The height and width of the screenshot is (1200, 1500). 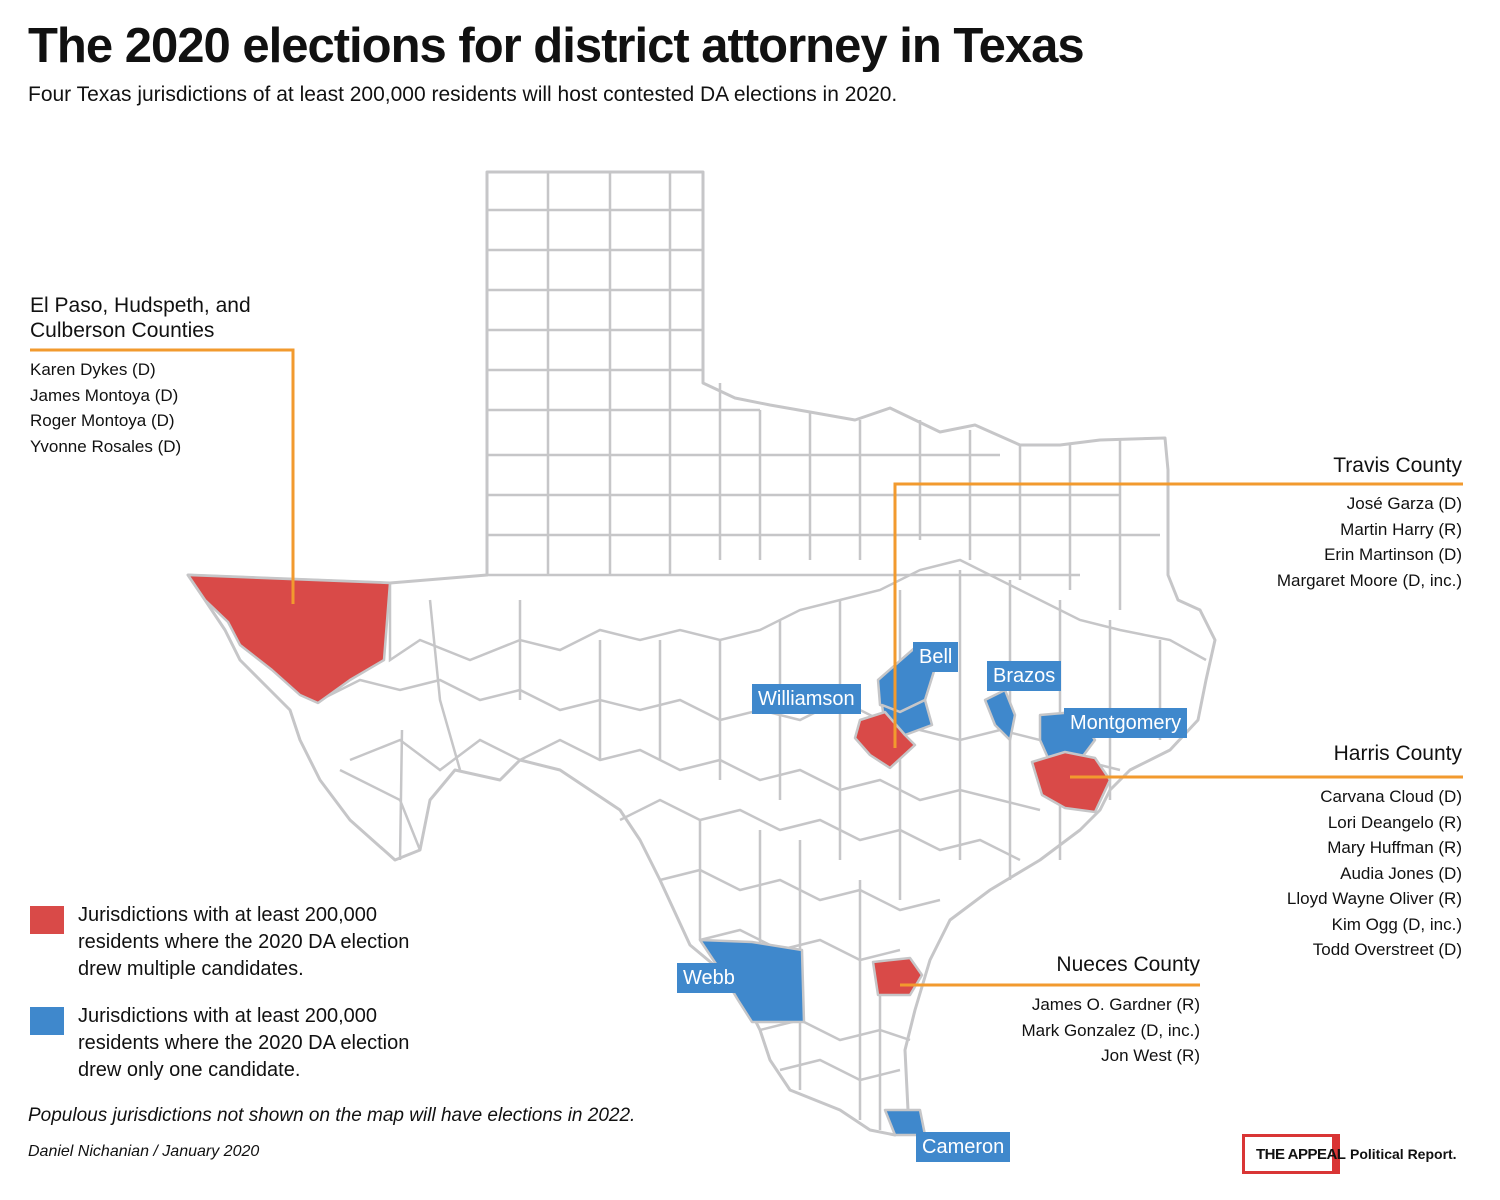 I want to click on travis-leader, so click(x=1178, y=615).